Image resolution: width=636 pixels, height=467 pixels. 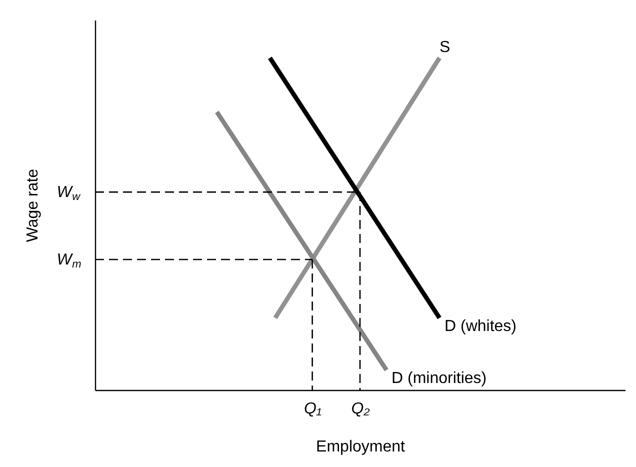 I want to click on x-tick-label: Q₁, so click(x=313, y=409).